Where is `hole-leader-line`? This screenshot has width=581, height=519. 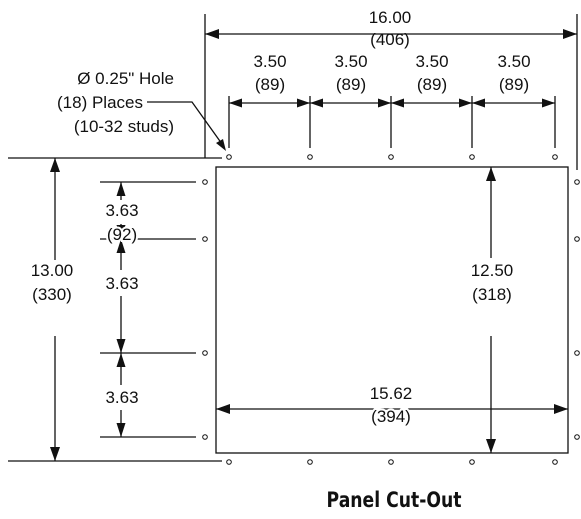 hole-leader-line is located at coordinates (185, 123).